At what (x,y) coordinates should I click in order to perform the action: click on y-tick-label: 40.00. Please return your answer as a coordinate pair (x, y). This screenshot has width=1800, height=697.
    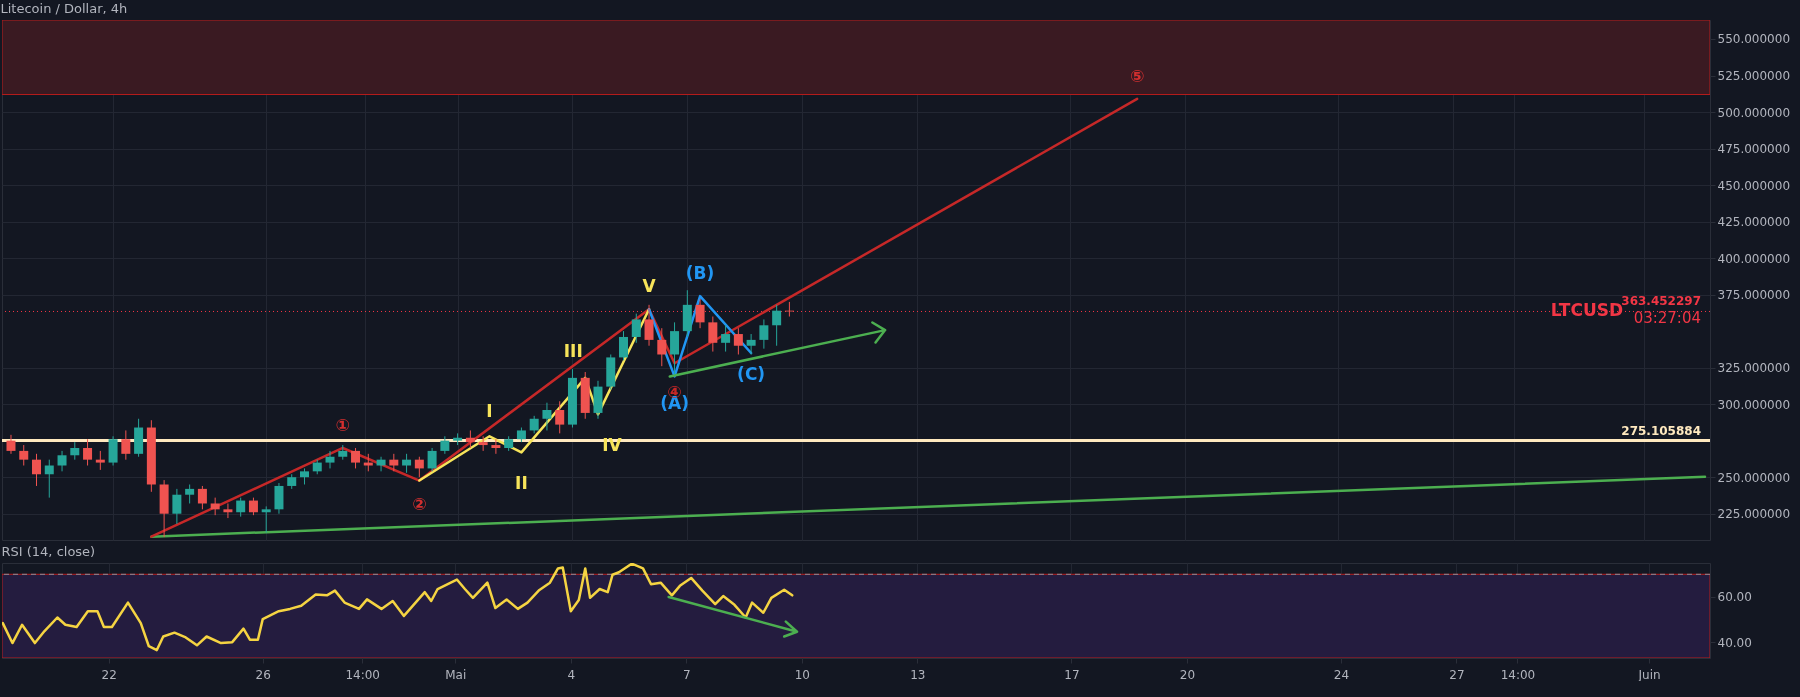
    Looking at the image, I should click on (1734, 642).